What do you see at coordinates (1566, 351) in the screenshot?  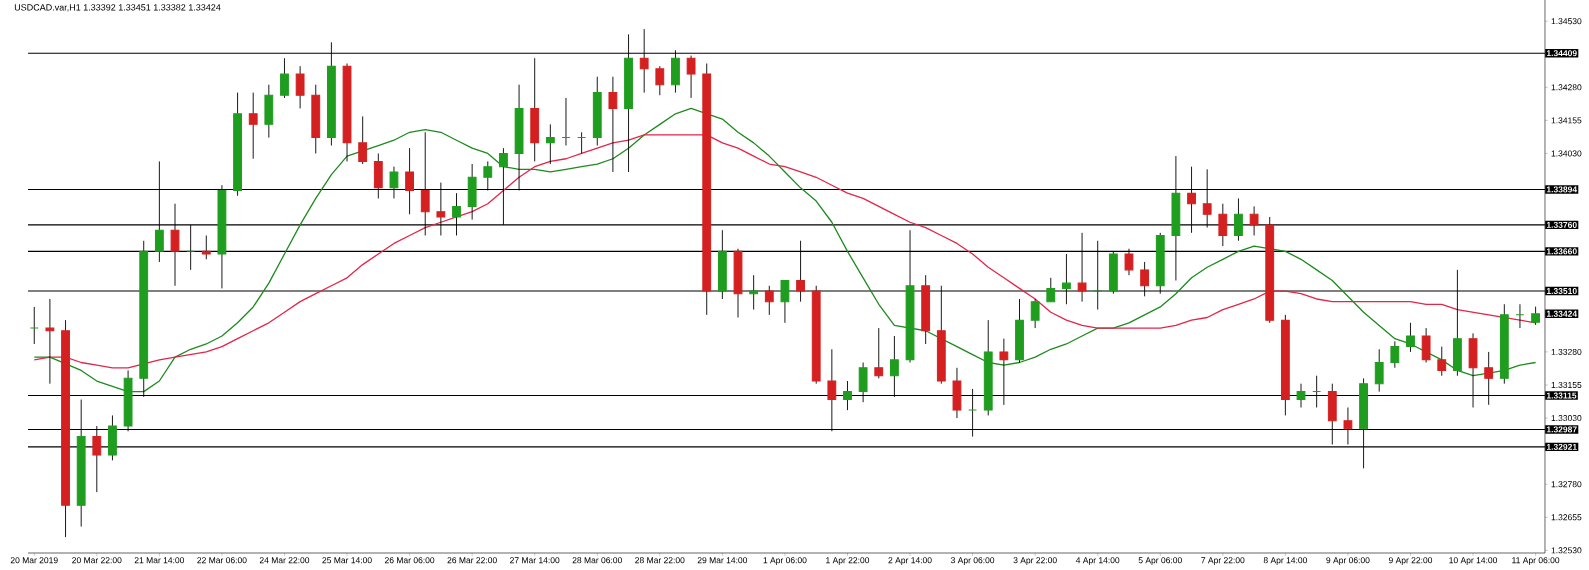 I see `y-tick-label: 1.33280` at bounding box center [1566, 351].